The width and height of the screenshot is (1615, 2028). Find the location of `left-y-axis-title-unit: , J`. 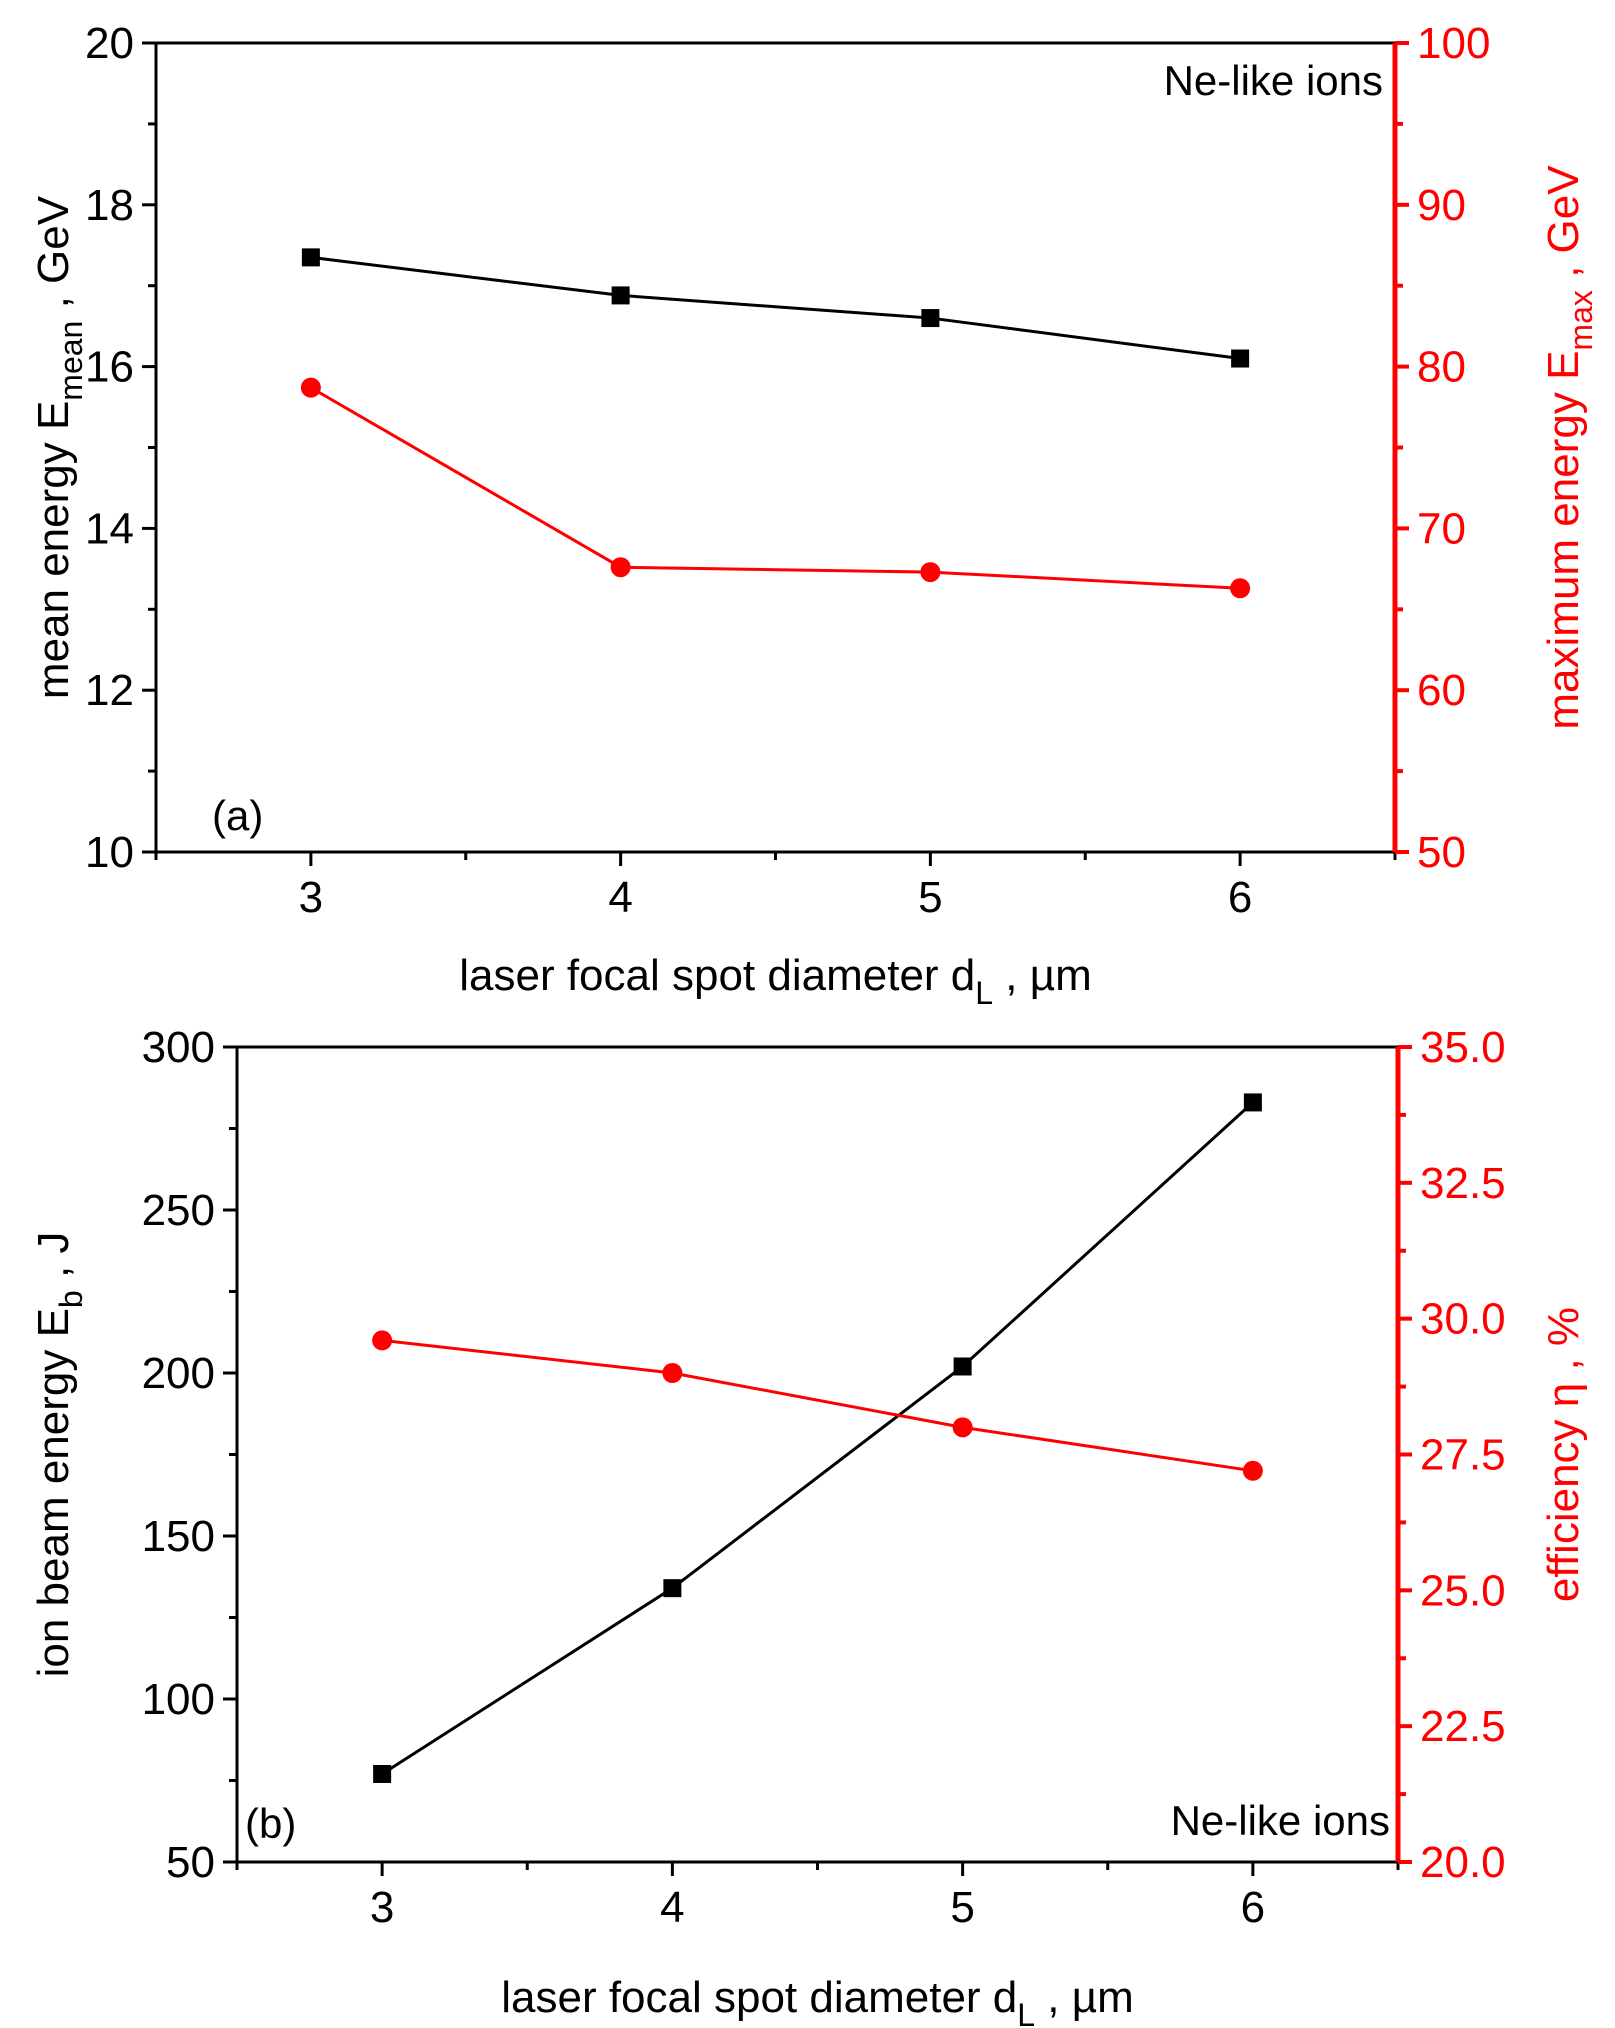

left-y-axis-title-unit: , J is located at coordinates (53, 1261).